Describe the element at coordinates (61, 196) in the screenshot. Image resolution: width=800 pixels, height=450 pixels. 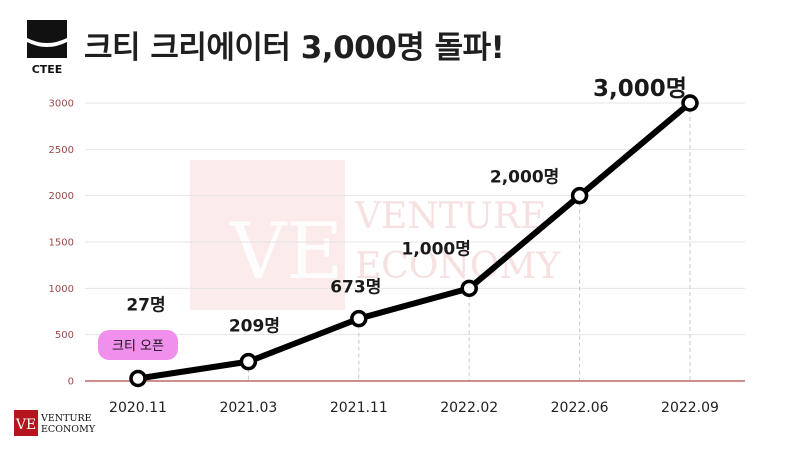
I see `y-tick-label: 2000` at that location.